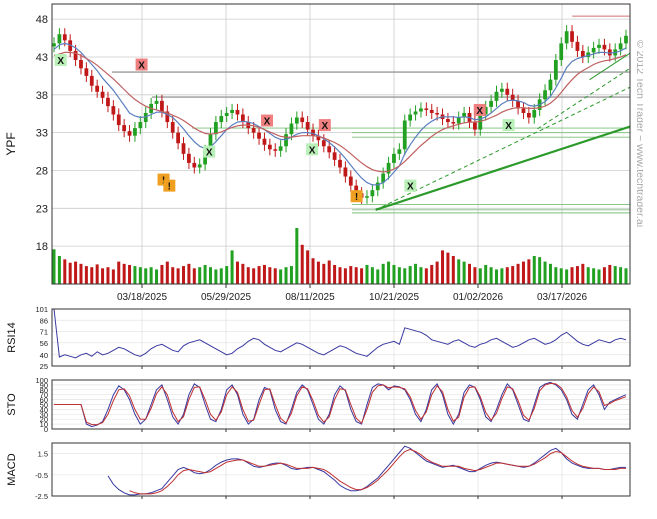 This screenshot has width=657, height=519. I want to click on rsi-frame, so click(341, 337).